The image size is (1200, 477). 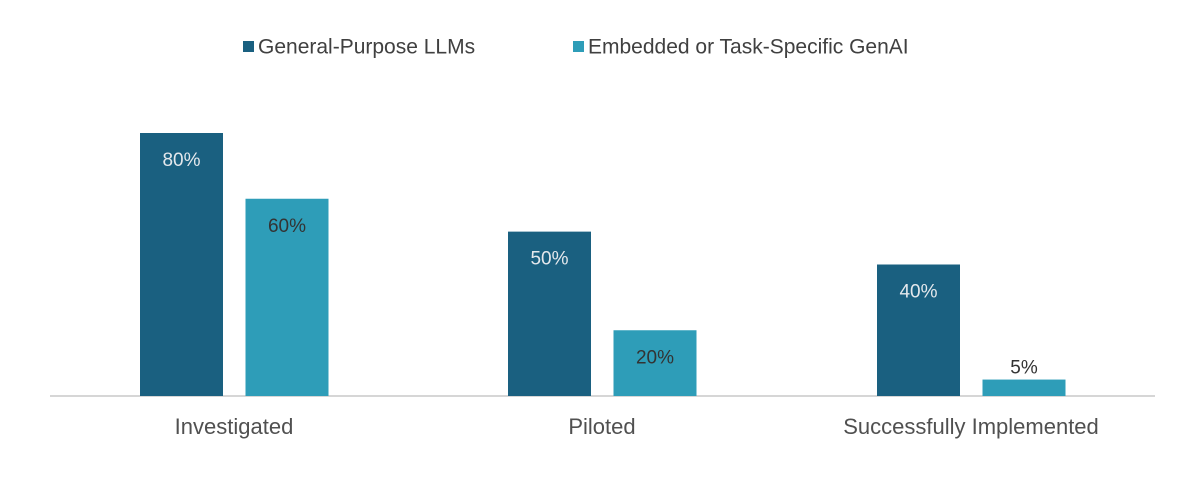 What do you see at coordinates (971, 426) in the screenshot?
I see `x-tick-label: Successfully Implemented` at bounding box center [971, 426].